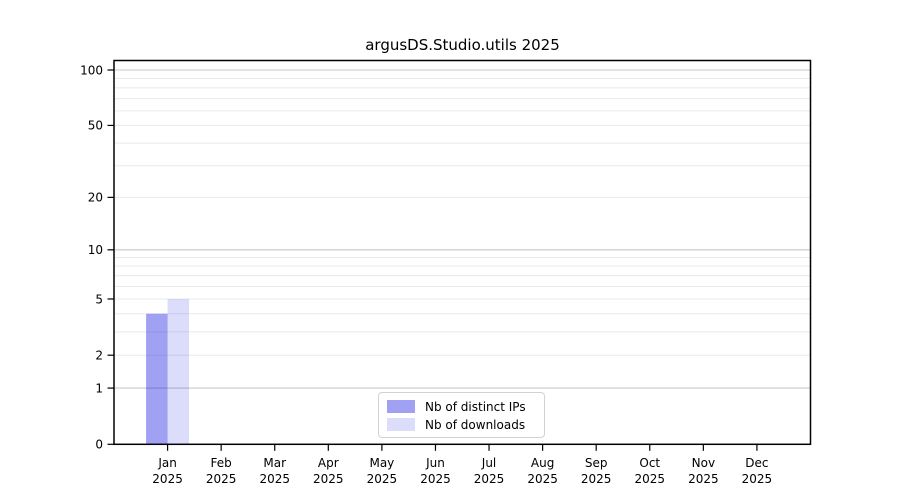  Describe the element at coordinates (475, 406) in the screenshot. I see `legend-label-distinct-ips: Nb of distinct IPs` at that location.